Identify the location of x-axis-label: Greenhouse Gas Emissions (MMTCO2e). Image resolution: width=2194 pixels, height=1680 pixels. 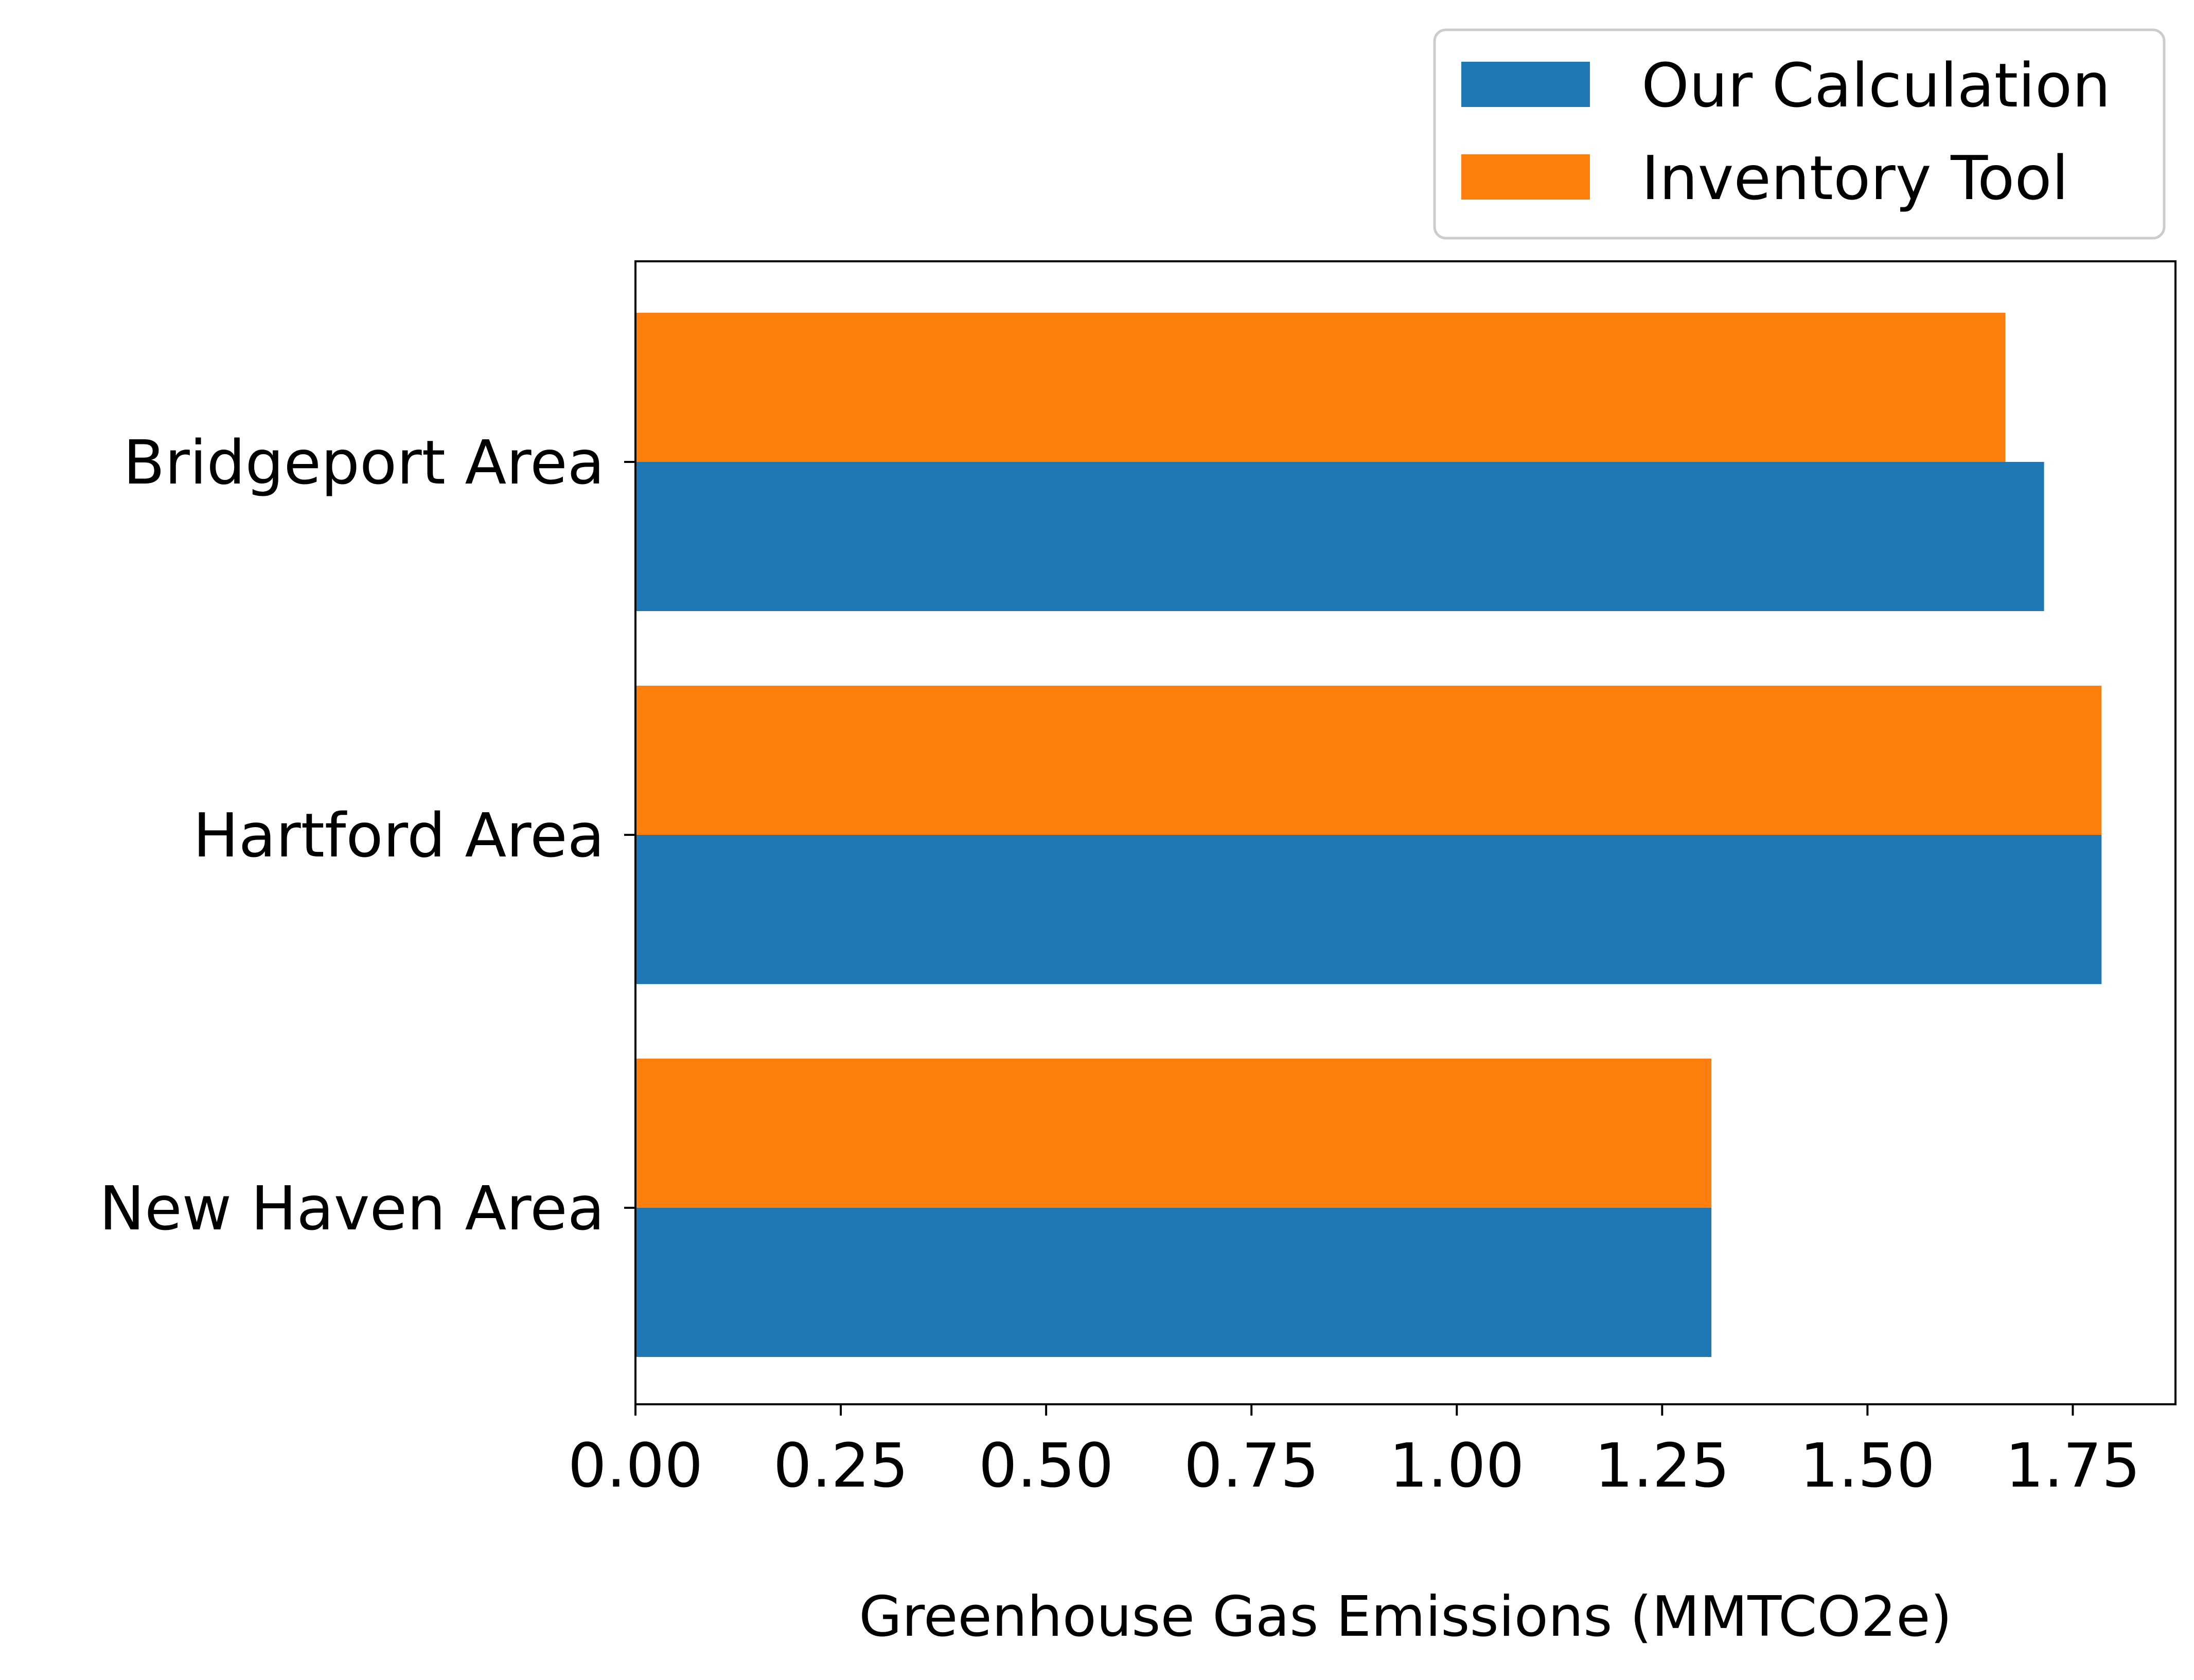
(1405, 1617).